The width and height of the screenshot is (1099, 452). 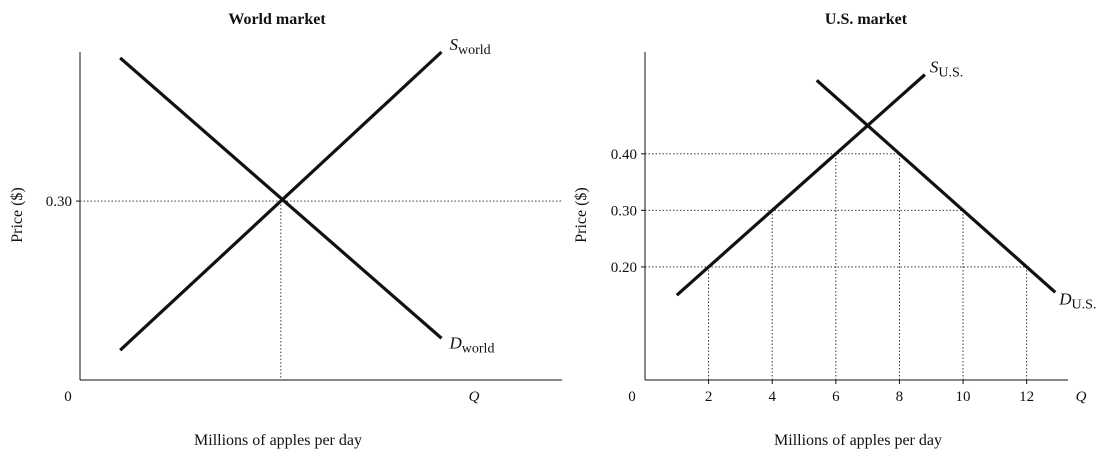 What do you see at coordinates (772, 397) in the screenshot?
I see `us-x-tick-4: 4` at bounding box center [772, 397].